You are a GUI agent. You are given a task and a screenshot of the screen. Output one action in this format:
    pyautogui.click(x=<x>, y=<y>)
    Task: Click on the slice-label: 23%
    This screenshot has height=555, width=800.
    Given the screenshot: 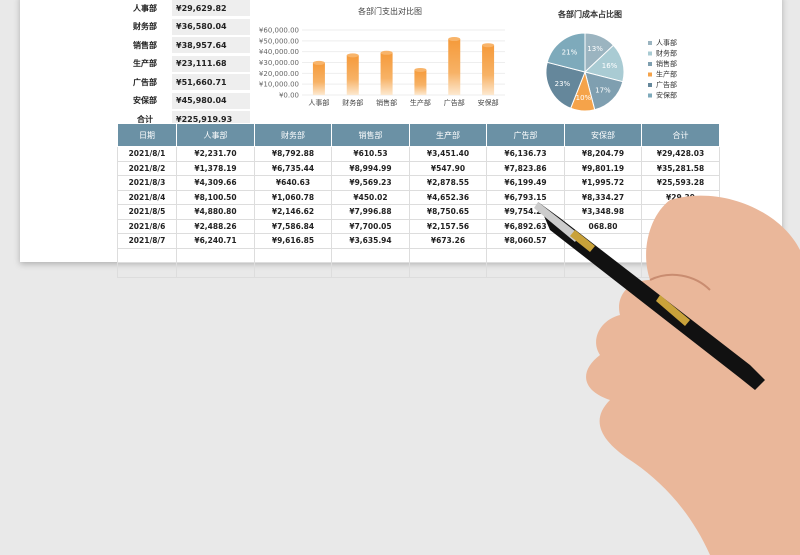 What is the action you would take?
    pyautogui.click(x=563, y=84)
    